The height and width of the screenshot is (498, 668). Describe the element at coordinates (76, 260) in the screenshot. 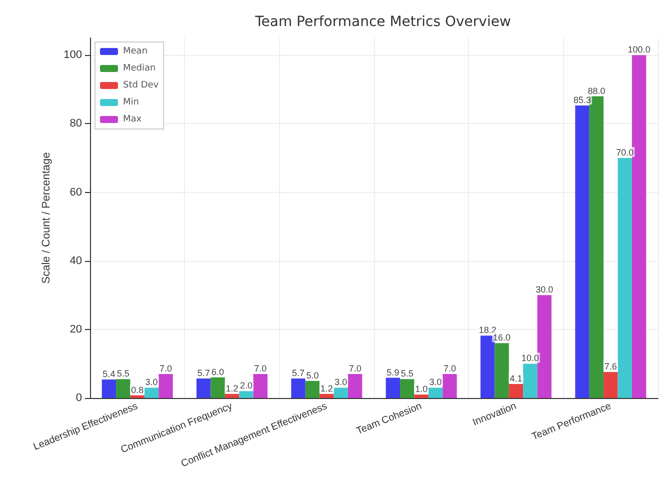

I see `y-tick-label: 40` at that location.